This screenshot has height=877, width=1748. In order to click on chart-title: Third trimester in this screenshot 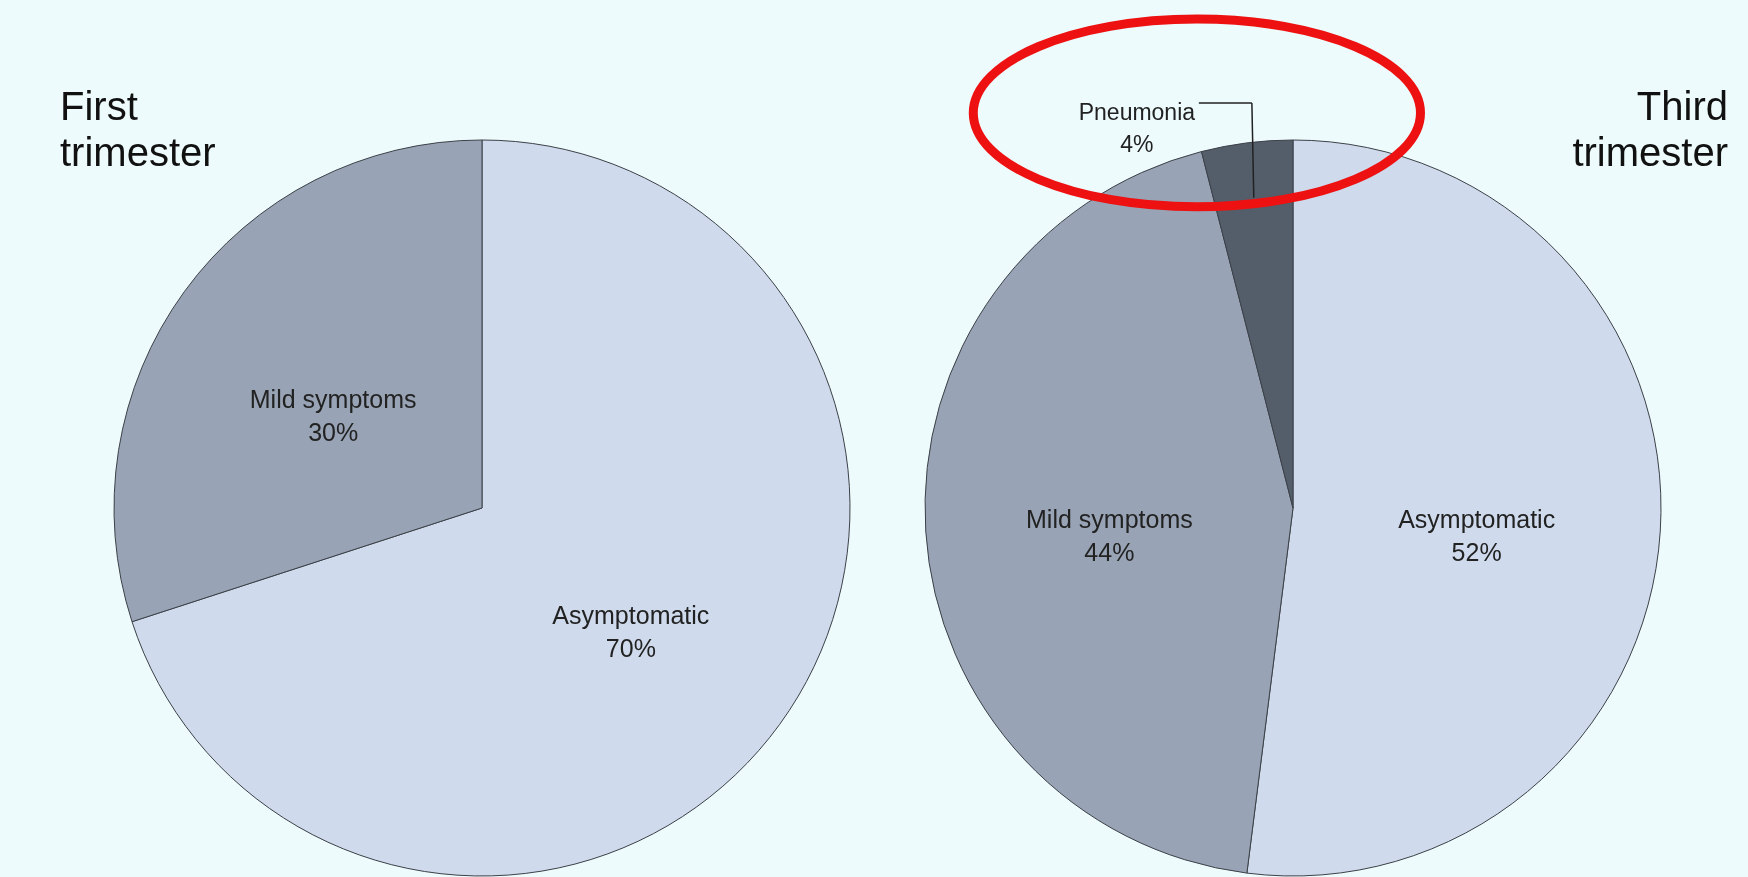, I will do `click(1650, 129)`.